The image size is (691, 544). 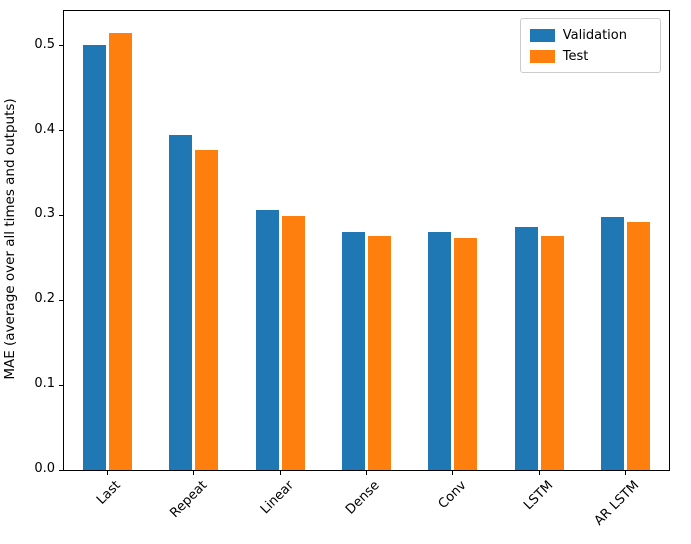 I want to click on legend-entry: Test, so click(x=590, y=56).